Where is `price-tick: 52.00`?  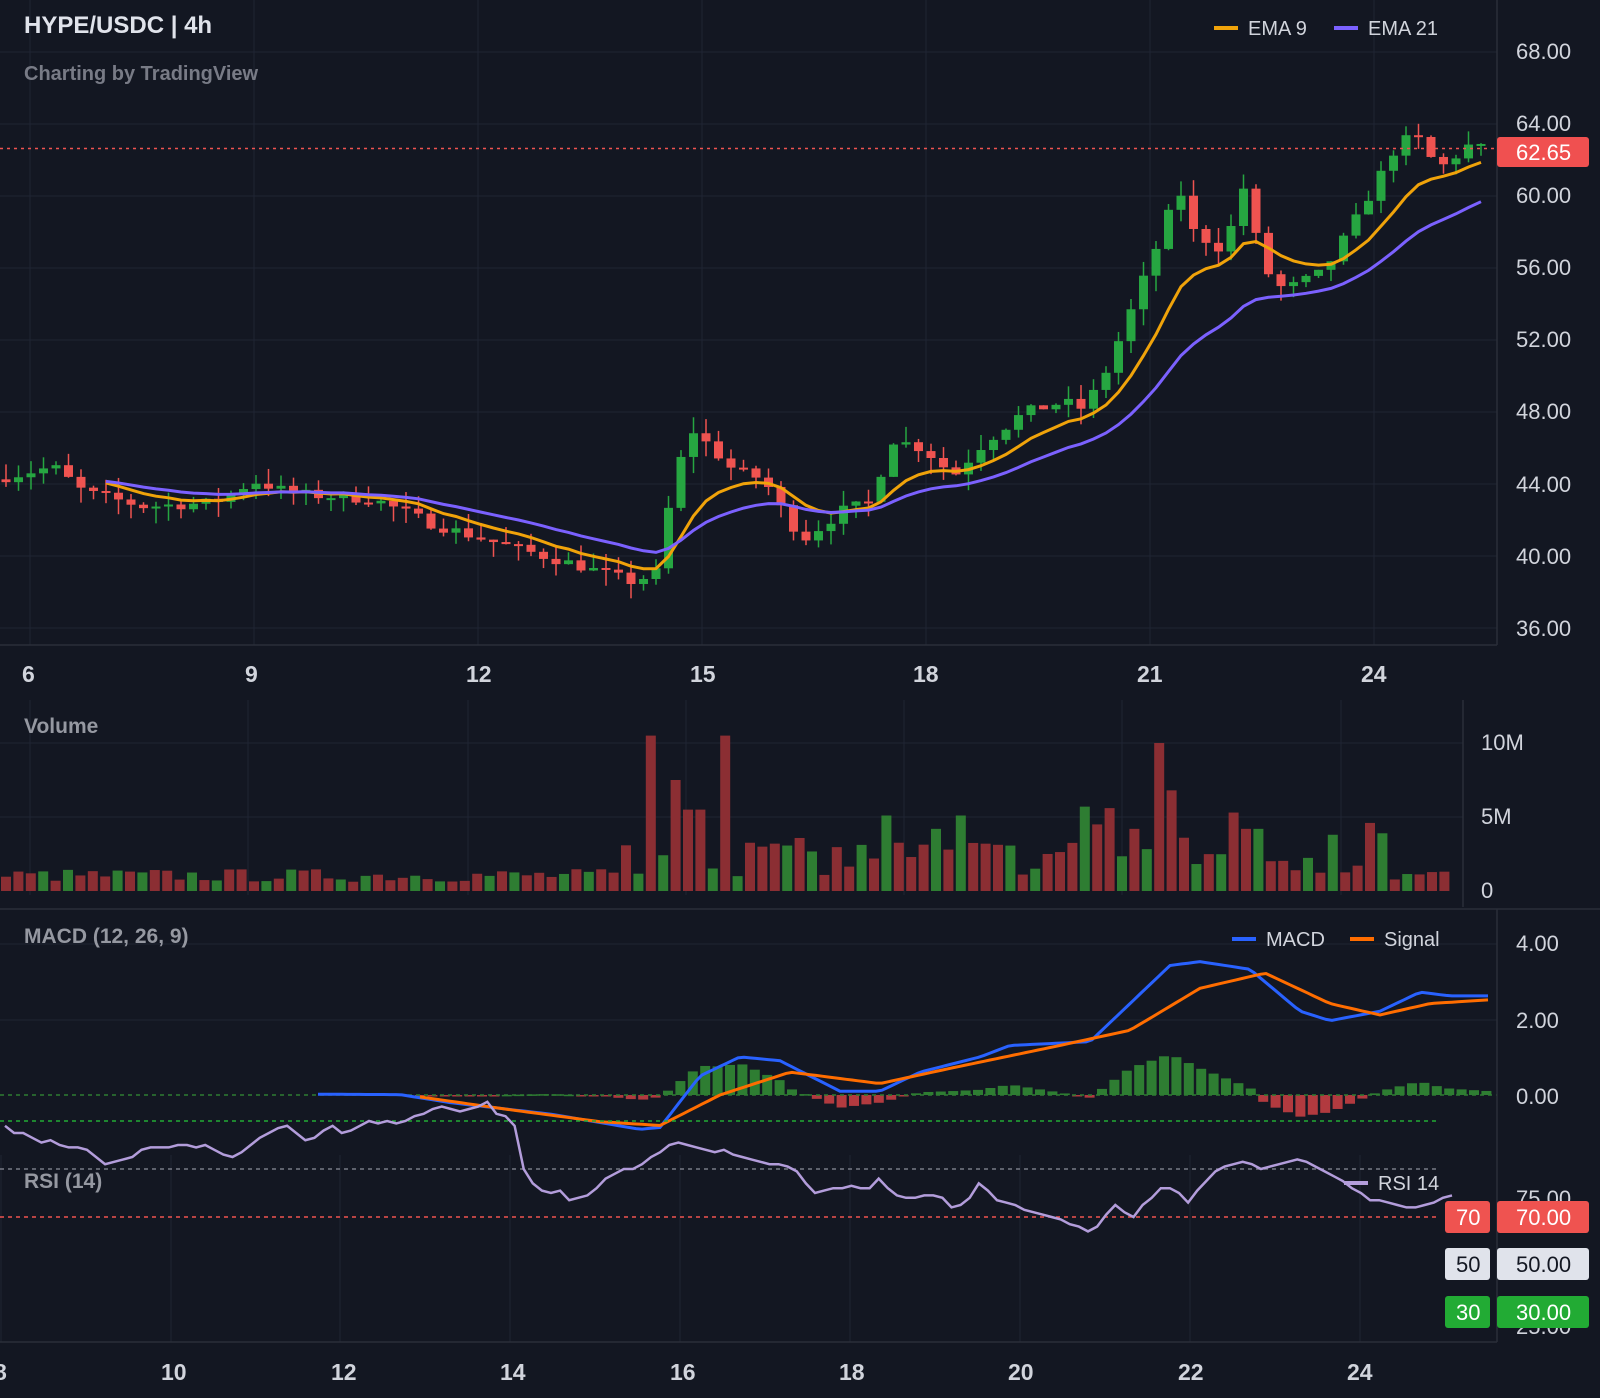 price-tick: 52.00 is located at coordinates (1543, 339).